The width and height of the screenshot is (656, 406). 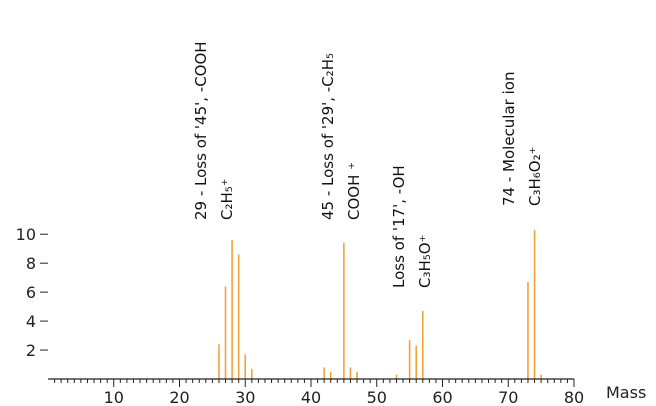 What do you see at coordinates (412, 226) in the screenshot?
I see `annotation-3: Loss of '17', -OH C₃H₅O⁺` at bounding box center [412, 226].